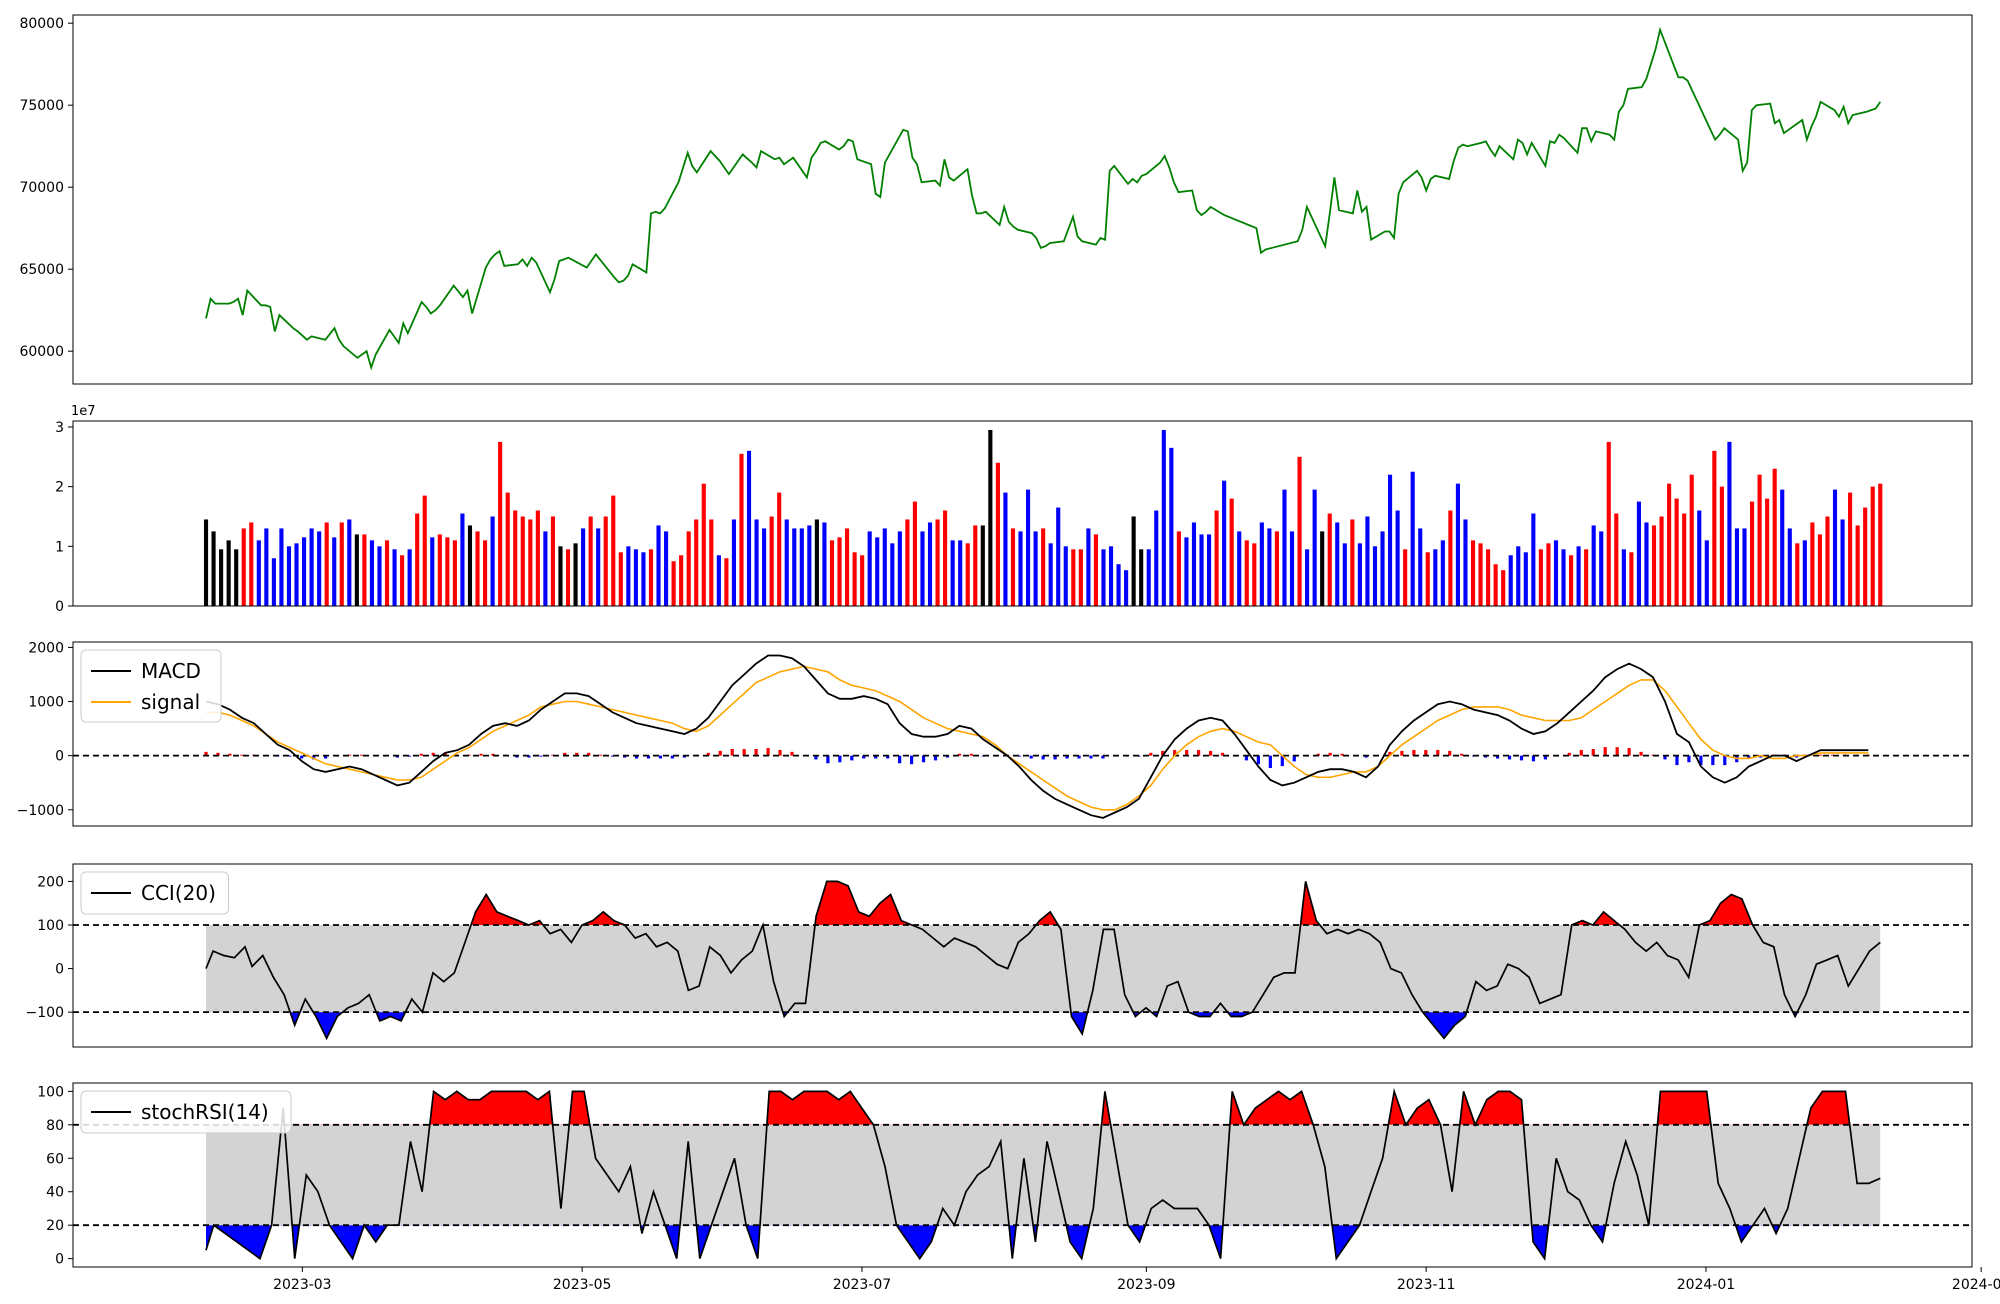 The width and height of the screenshot is (2000, 1304). Describe the element at coordinates (59, 757) in the screenshot. I see `macd-ytick-label: 0` at that location.